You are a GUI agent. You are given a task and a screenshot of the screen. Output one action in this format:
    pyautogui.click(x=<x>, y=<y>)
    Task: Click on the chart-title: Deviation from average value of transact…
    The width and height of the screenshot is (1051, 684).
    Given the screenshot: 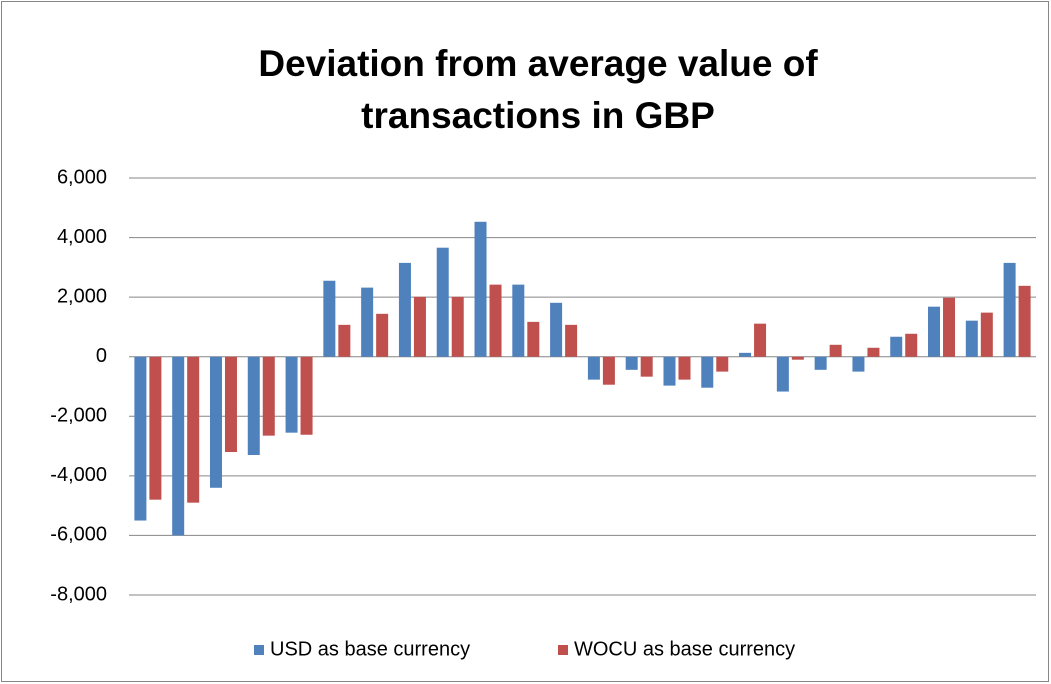 What is the action you would take?
    pyautogui.click(x=538, y=89)
    